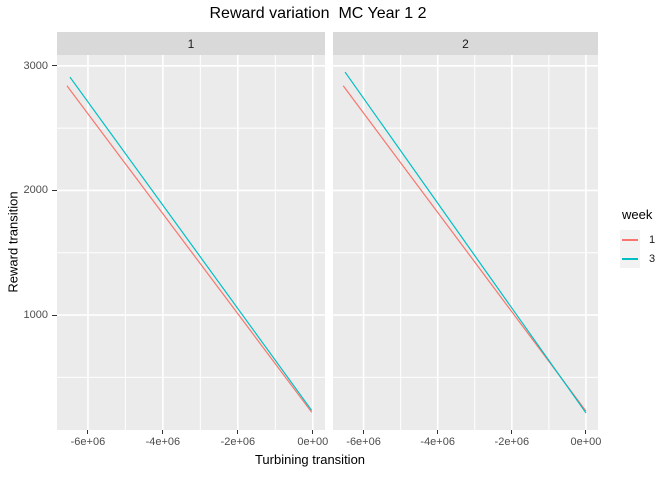 Image resolution: width=672 pixels, height=480 pixels. What do you see at coordinates (318, 13) in the screenshot?
I see `plot-title: Reward variation MC Year 1 2` at bounding box center [318, 13].